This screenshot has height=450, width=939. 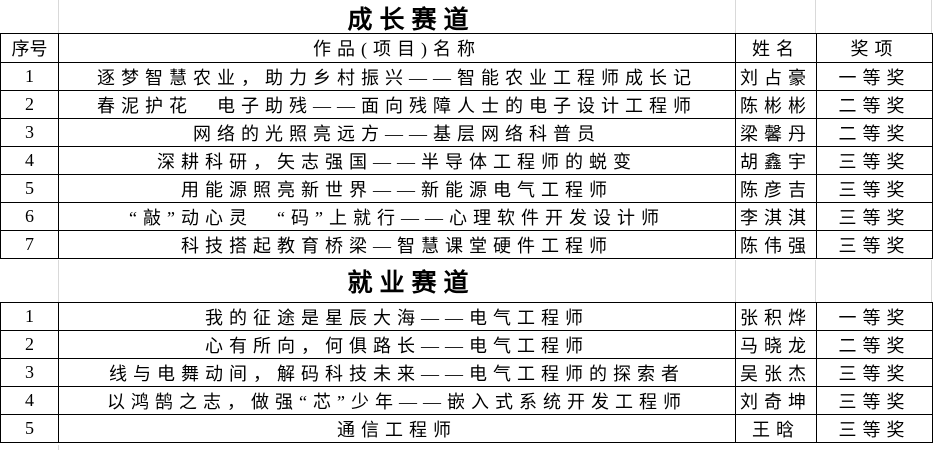 I want to click on table-row: 3 网络的光照亮远方——基层网络科普员 梁馨丹 二等奖, so click(x=466, y=132).